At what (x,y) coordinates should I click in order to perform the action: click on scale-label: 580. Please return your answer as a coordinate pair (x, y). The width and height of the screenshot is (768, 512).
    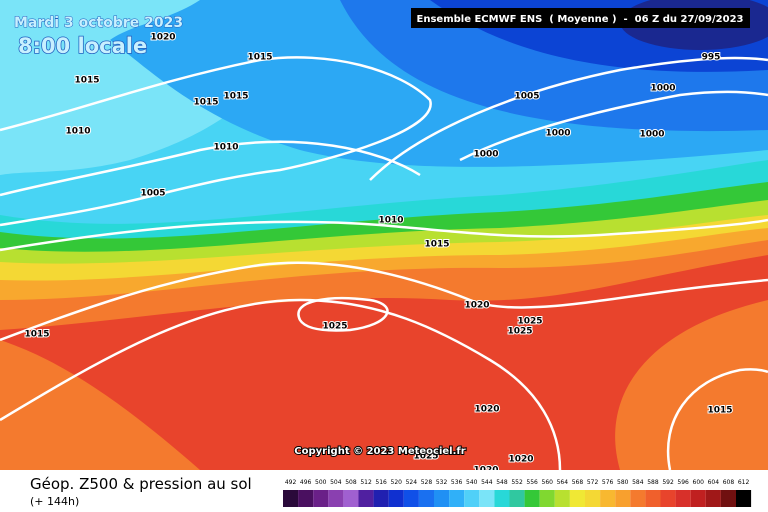
    Looking at the image, I should click on (623, 482).